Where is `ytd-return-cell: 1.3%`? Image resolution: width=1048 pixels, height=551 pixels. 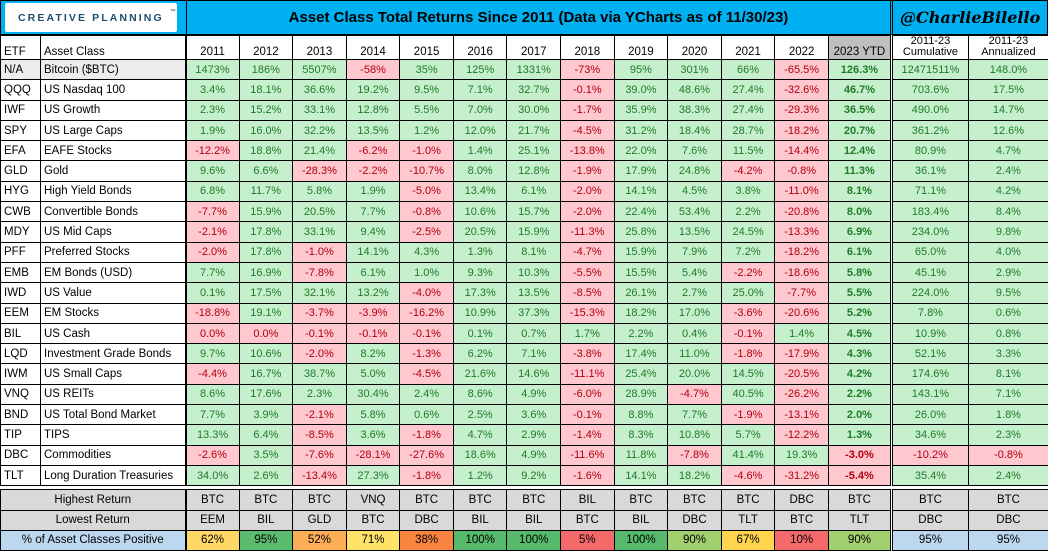 ytd-return-cell: 1.3% is located at coordinates (859, 435).